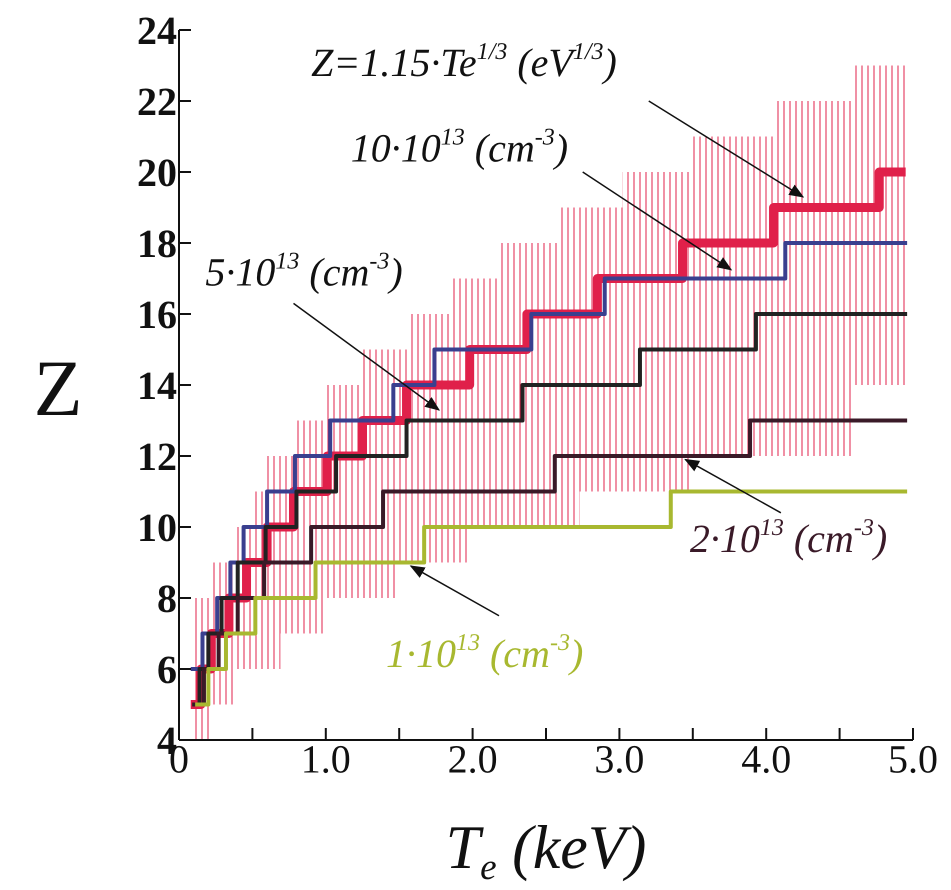 Image resolution: width=951 pixels, height=890 pixels. What do you see at coordinates (485, 653) in the screenshot?
I see `series-label: 1·10$^{13}$ (cm$^{-3}$)` at bounding box center [485, 653].